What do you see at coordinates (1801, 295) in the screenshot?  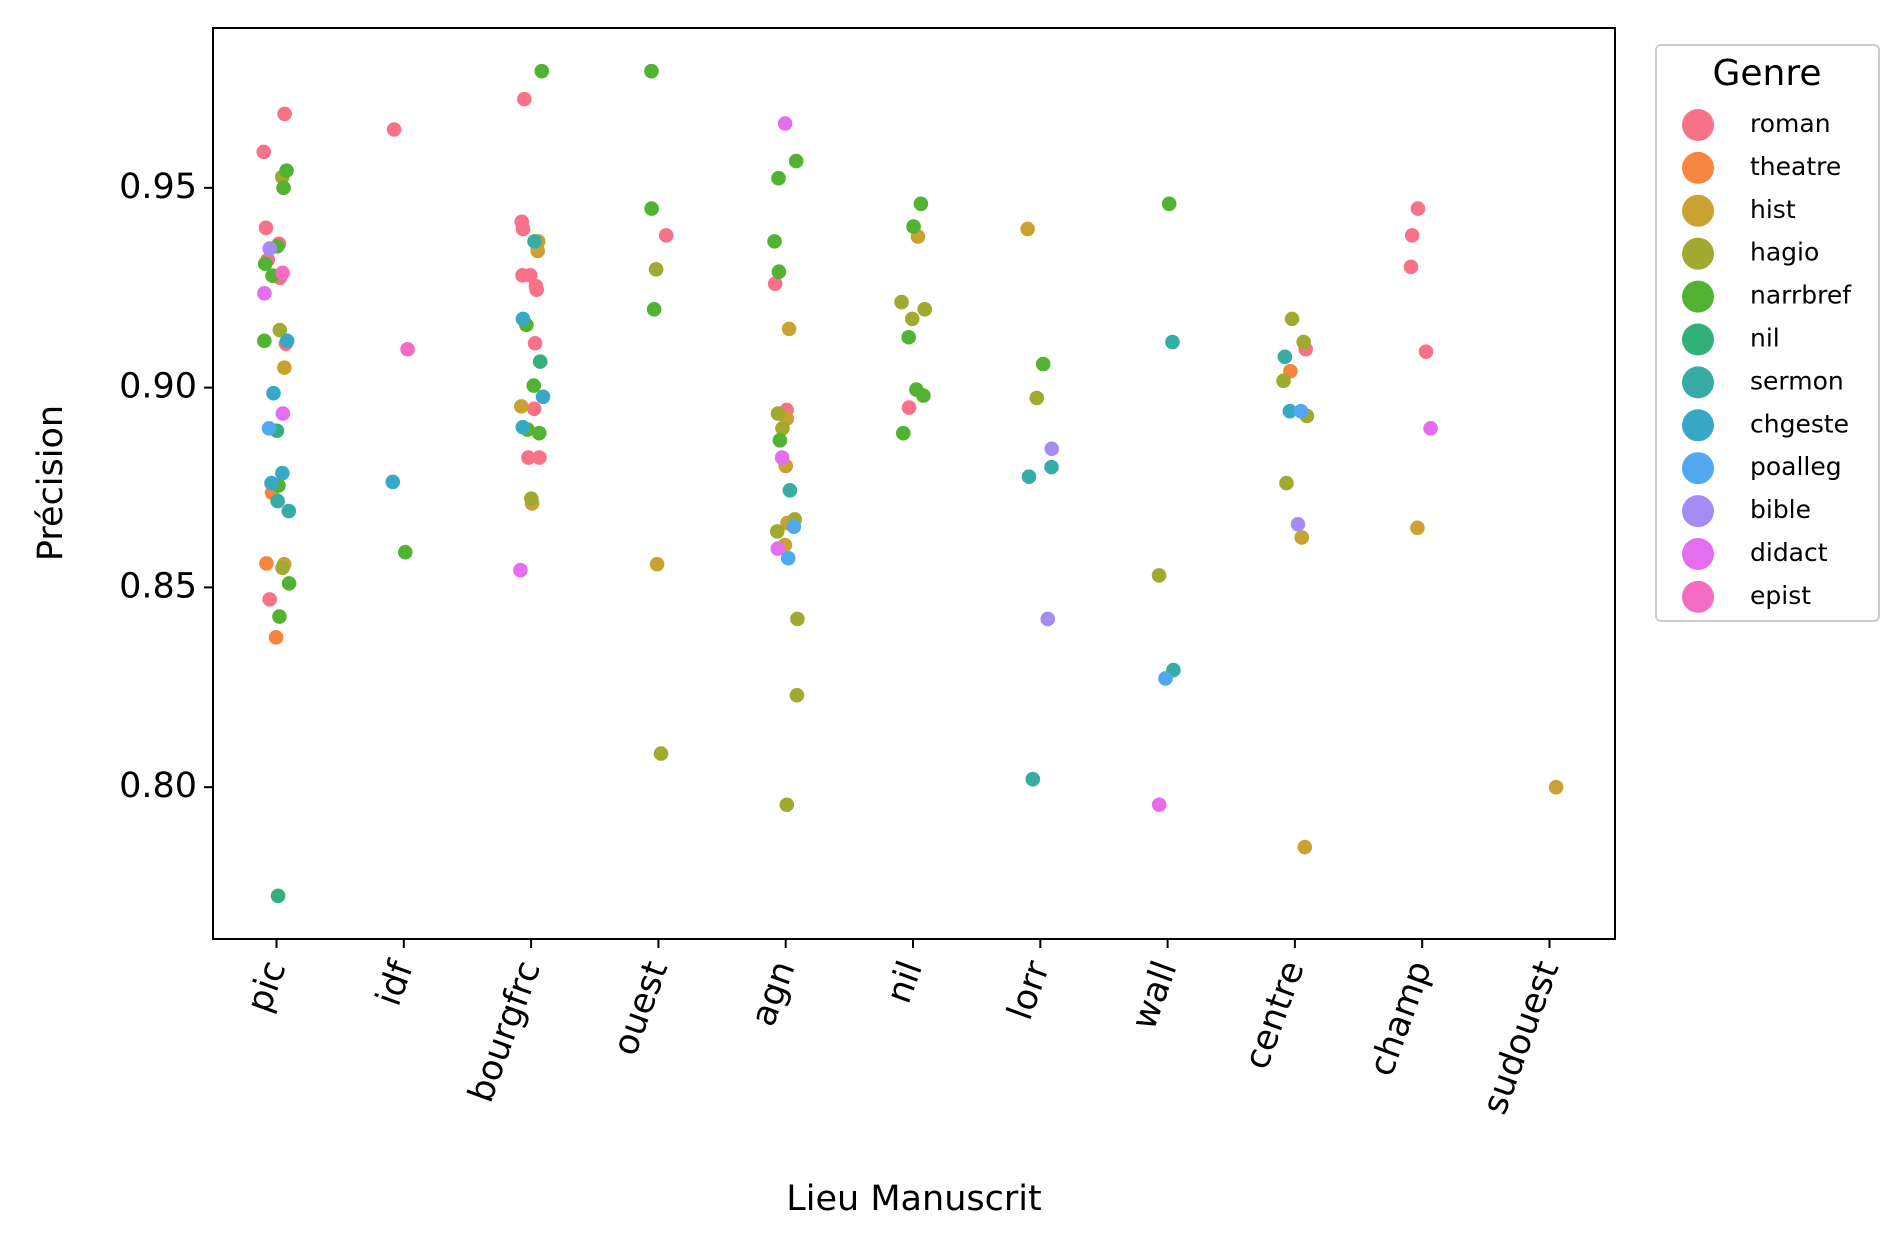 I see `legend-label: narrbref` at bounding box center [1801, 295].